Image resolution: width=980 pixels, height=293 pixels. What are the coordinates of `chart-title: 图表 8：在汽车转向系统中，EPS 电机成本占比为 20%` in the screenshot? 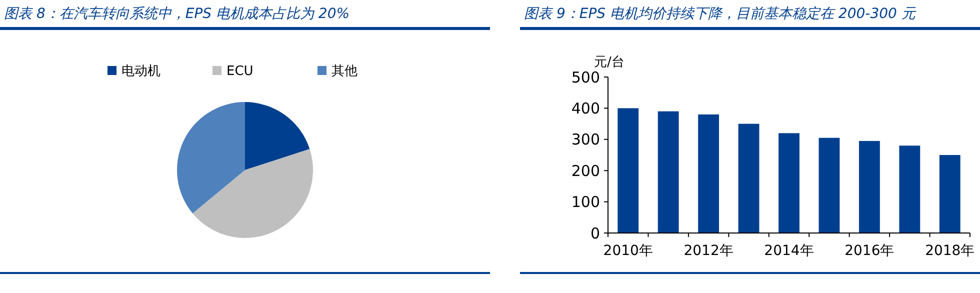 It's located at (177, 14).